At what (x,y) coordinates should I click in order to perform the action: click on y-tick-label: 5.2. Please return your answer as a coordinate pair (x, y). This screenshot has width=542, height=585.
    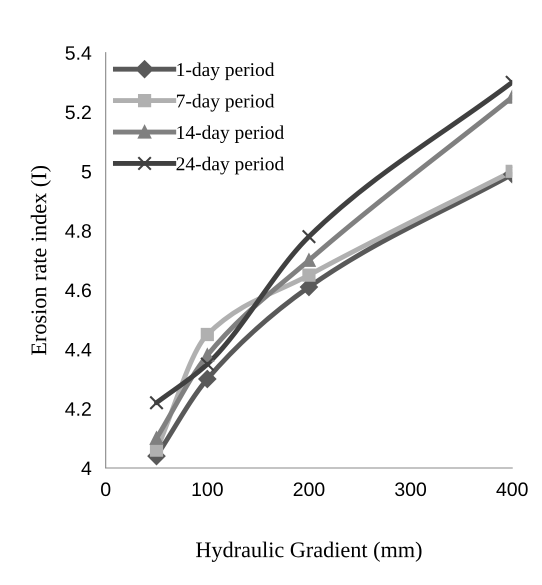
    Looking at the image, I should click on (78, 112).